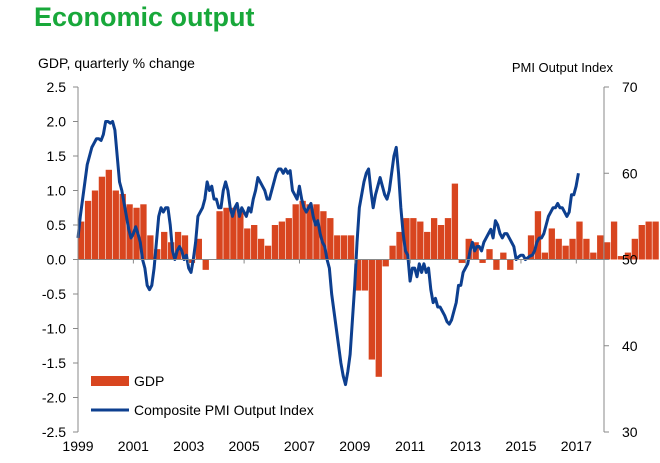  I want to click on chart-title: Economic output, so click(144, 17).